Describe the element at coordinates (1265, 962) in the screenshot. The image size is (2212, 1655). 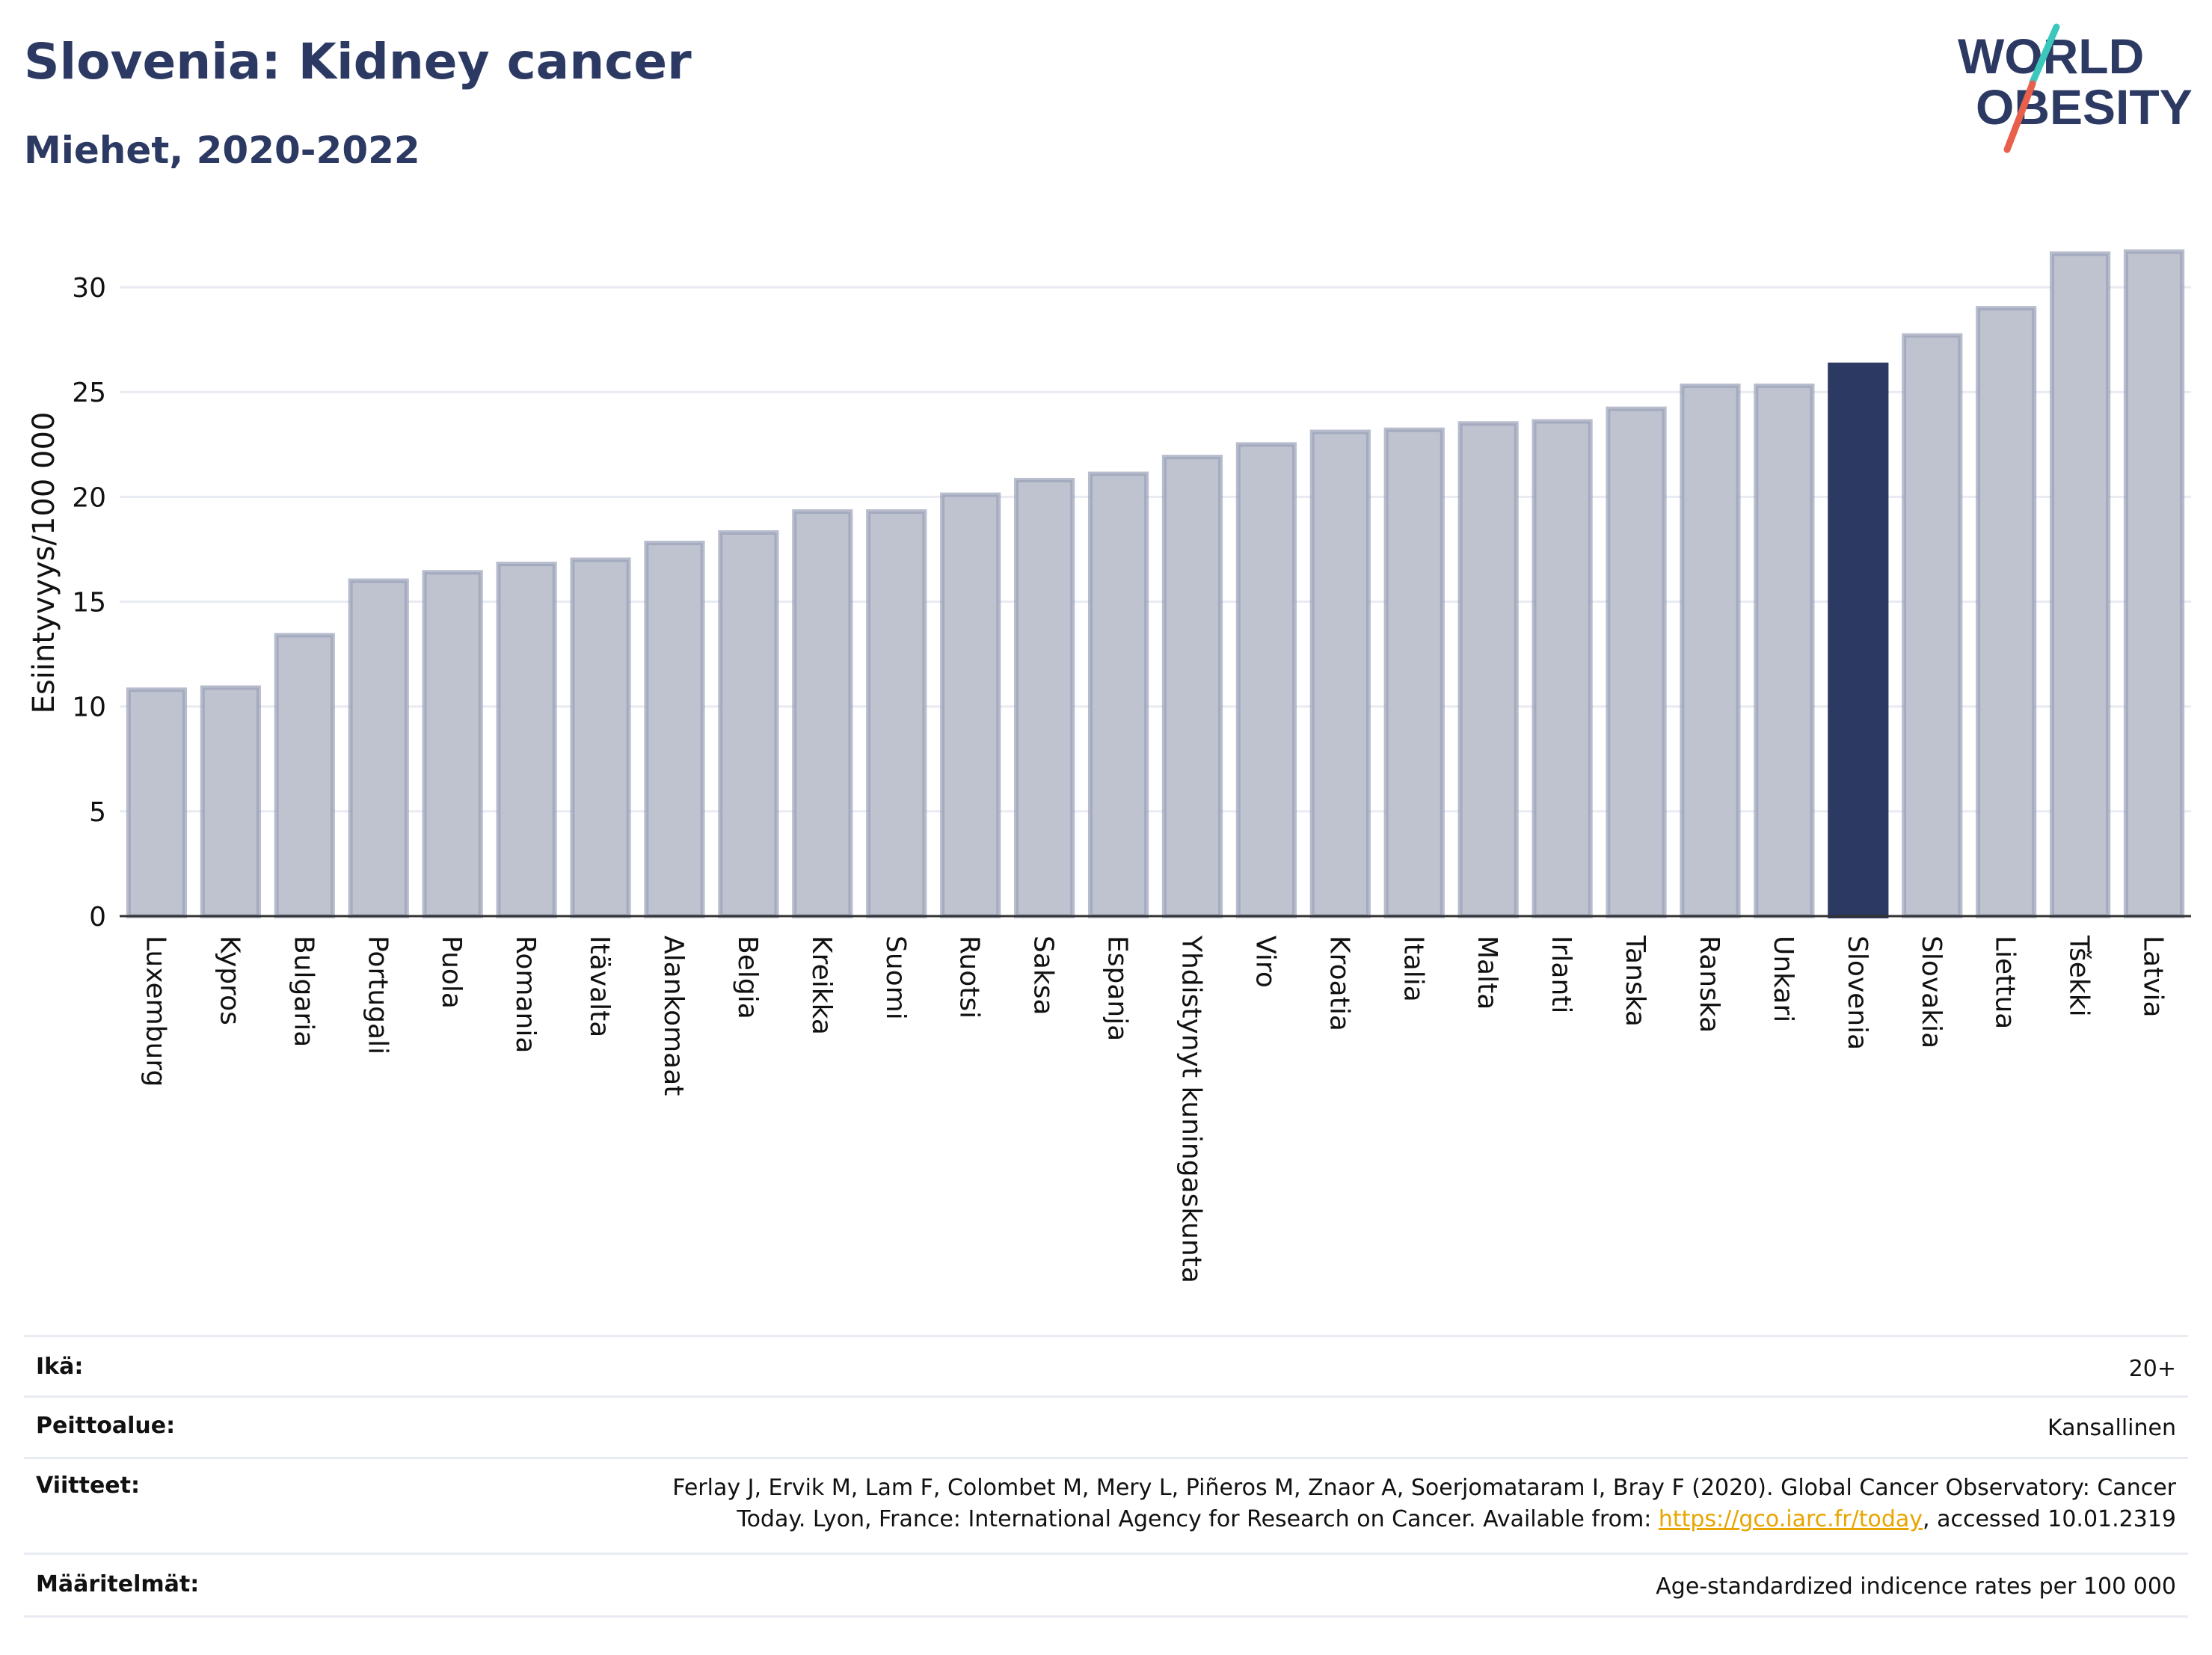
I see `x-tick-label: Viro` at that location.